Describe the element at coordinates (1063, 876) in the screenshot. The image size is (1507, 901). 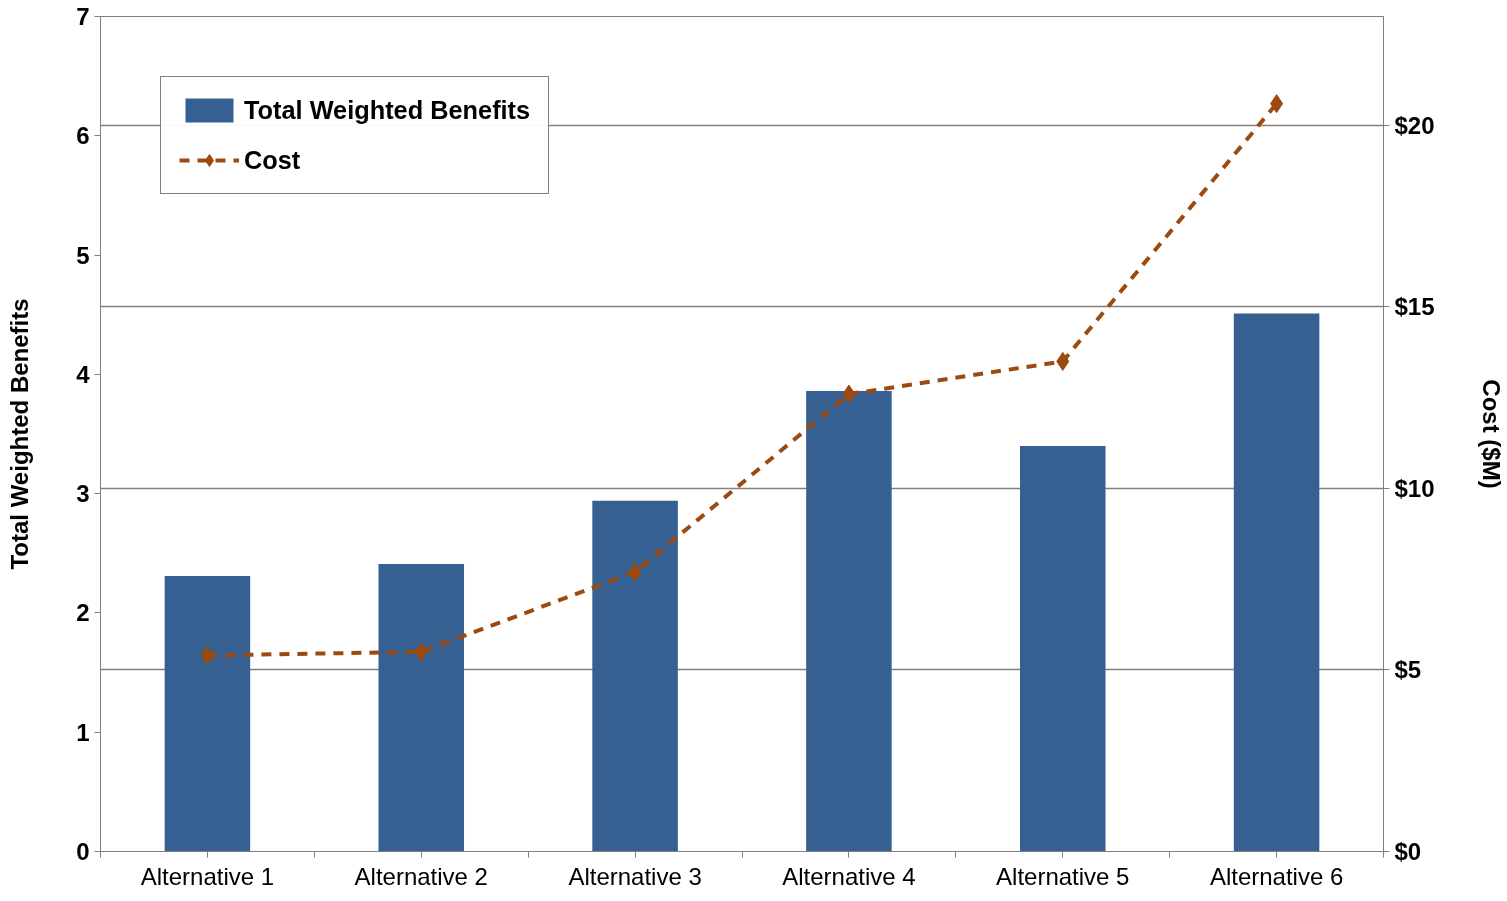
I see `x-tick-label: Alternative 5` at that location.